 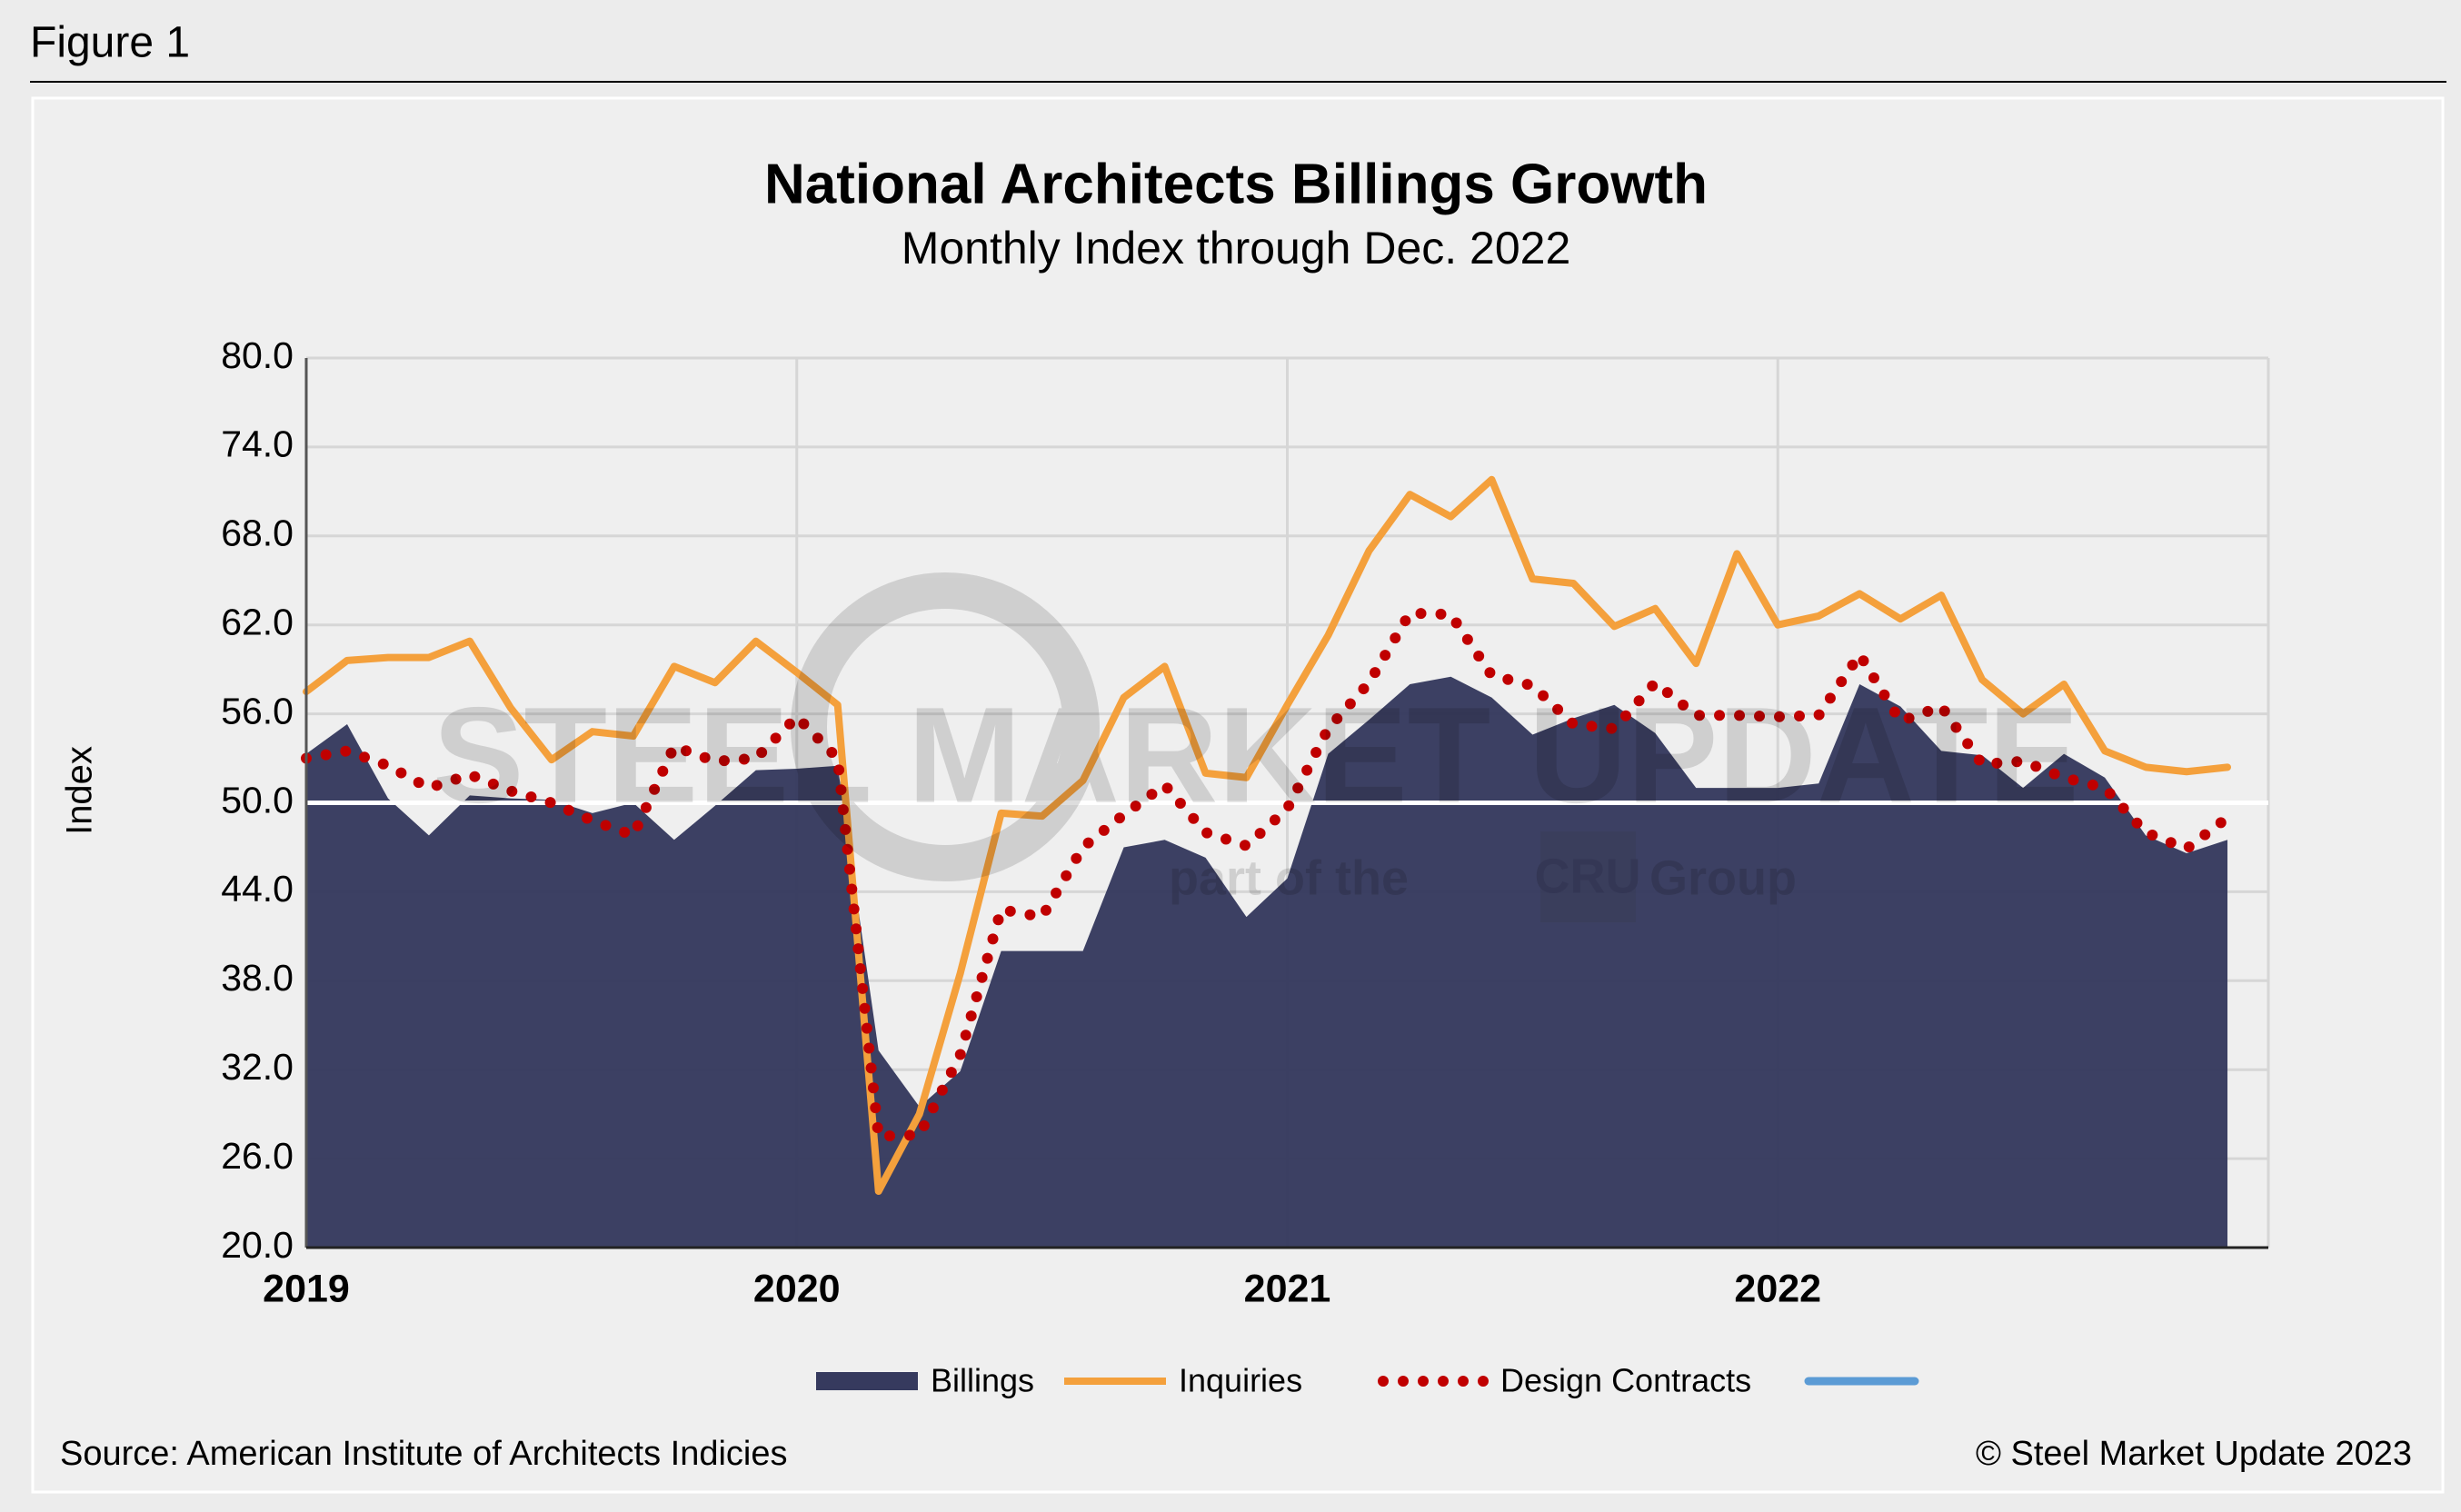 What do you see at coordinates (1287, 1288) in the screenshot?
I see `x-tick-label: 2021` at bounding box center [1287, 1288].